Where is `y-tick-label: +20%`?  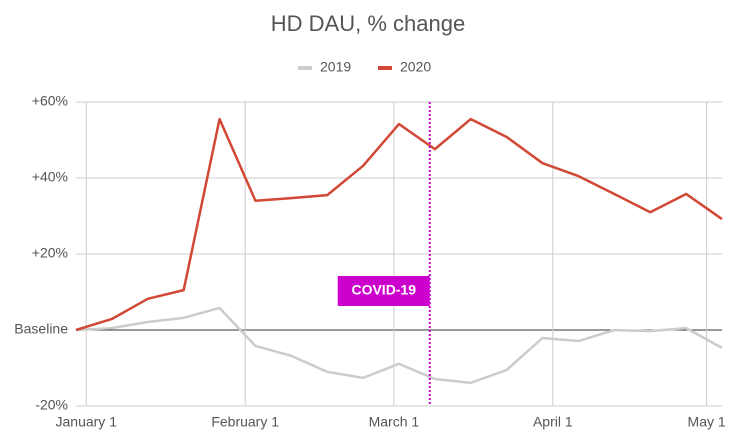 y-tick-label: +20% is located at coordinates (50, 253).